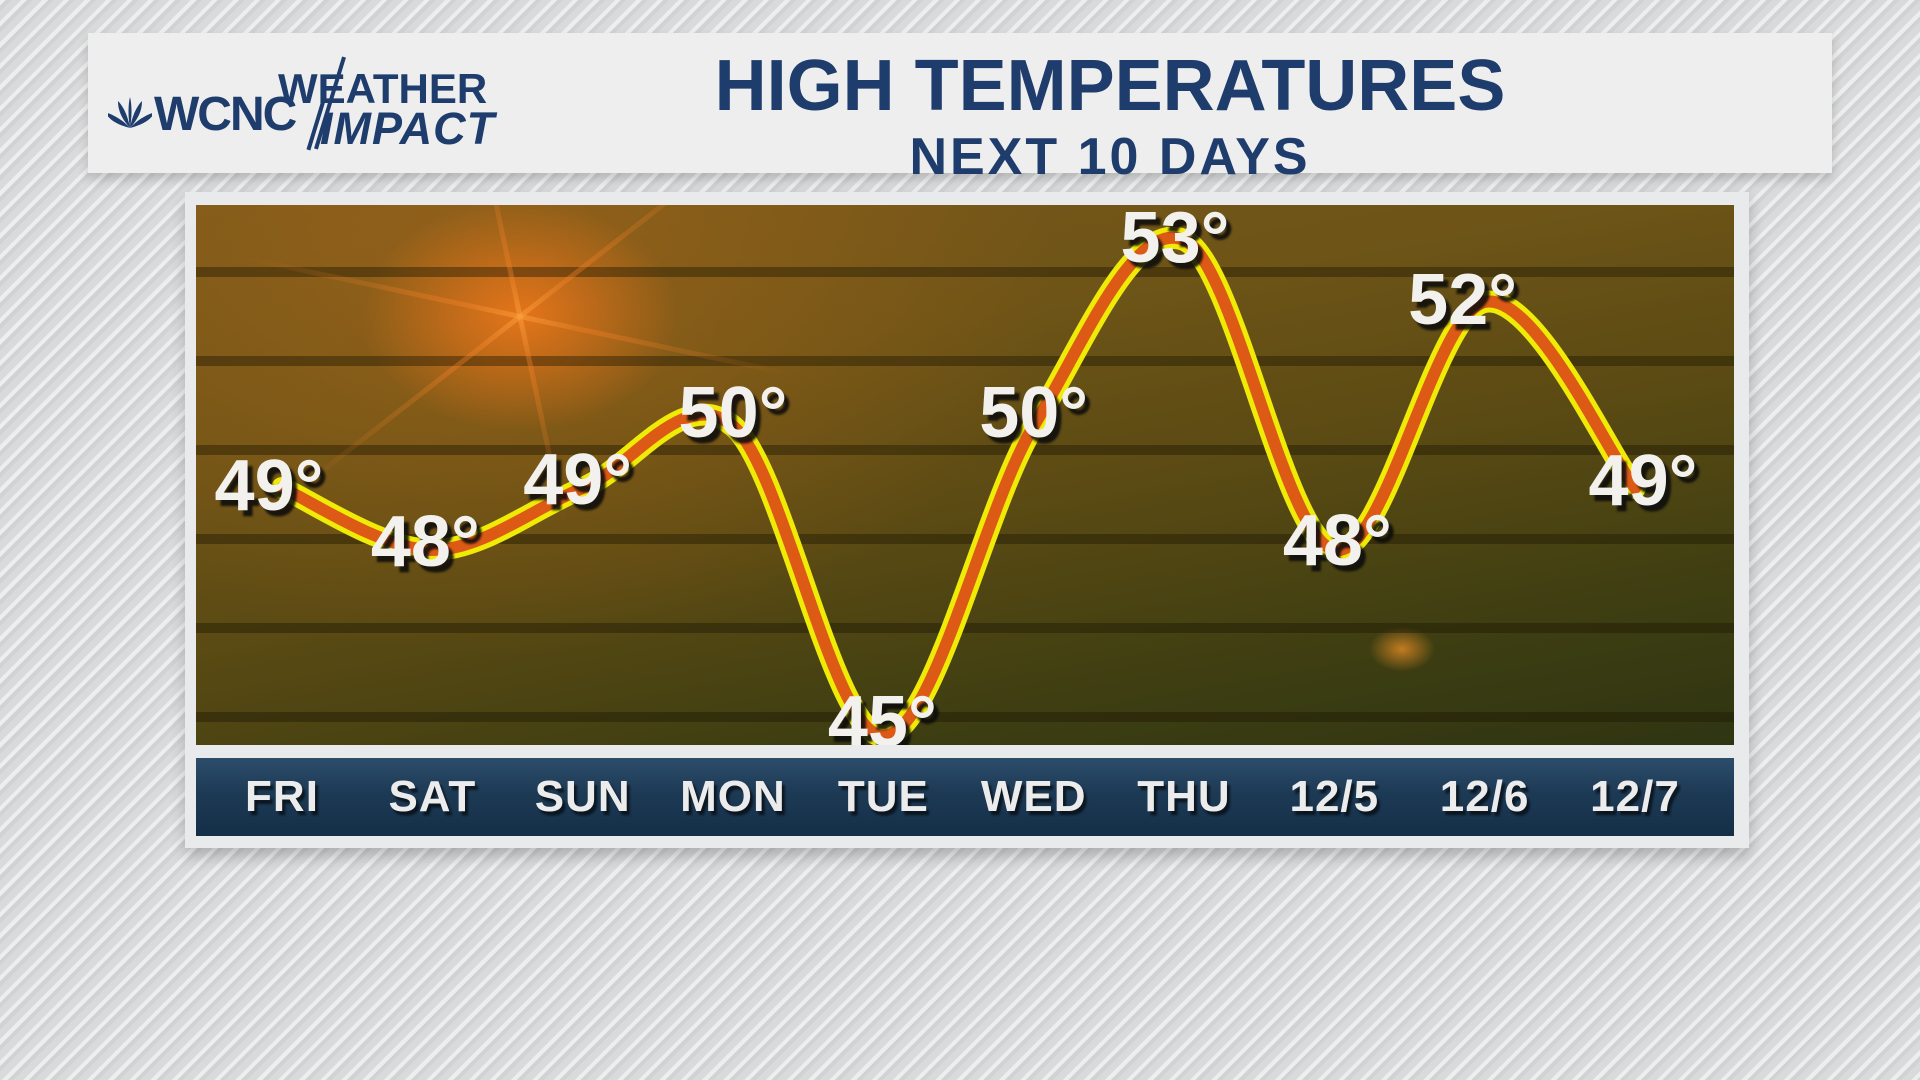  I want to click on day-label: SUN, so click(582, 796).